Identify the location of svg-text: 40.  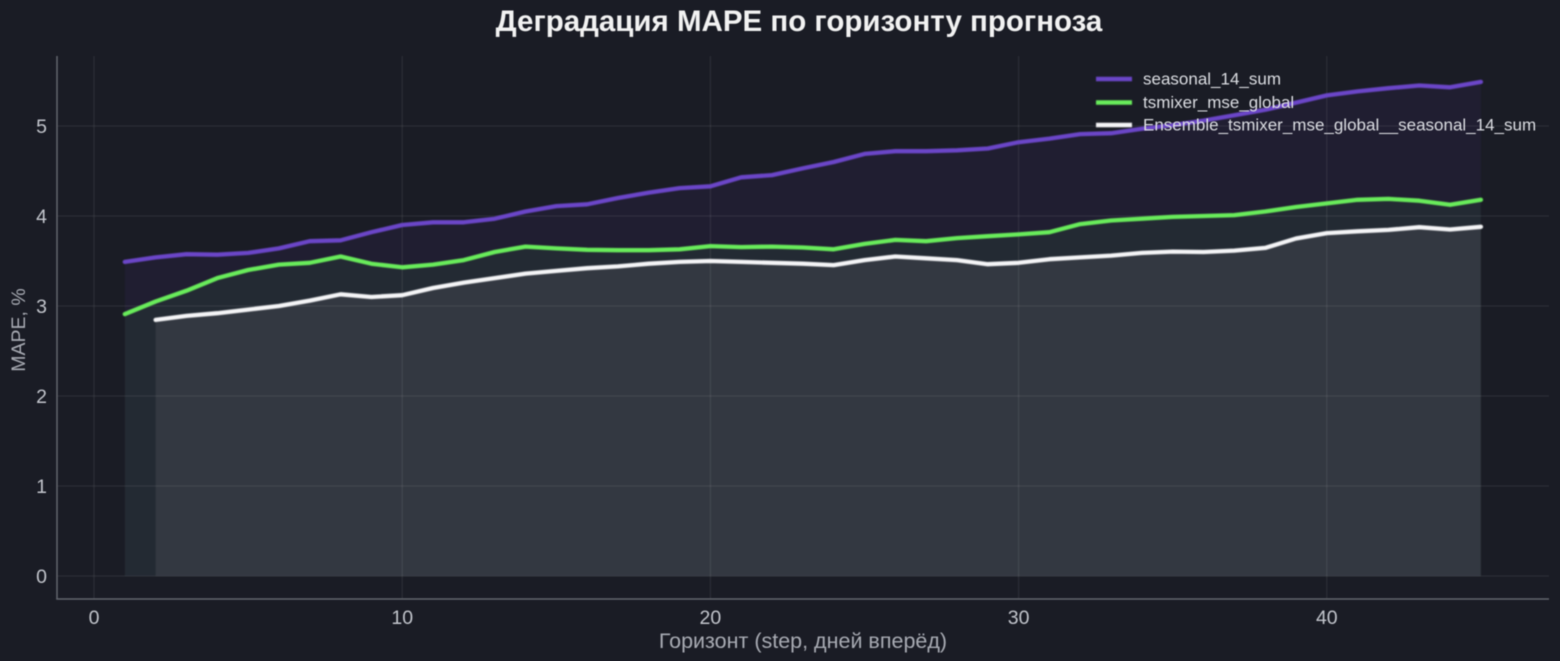
(1327, 618).